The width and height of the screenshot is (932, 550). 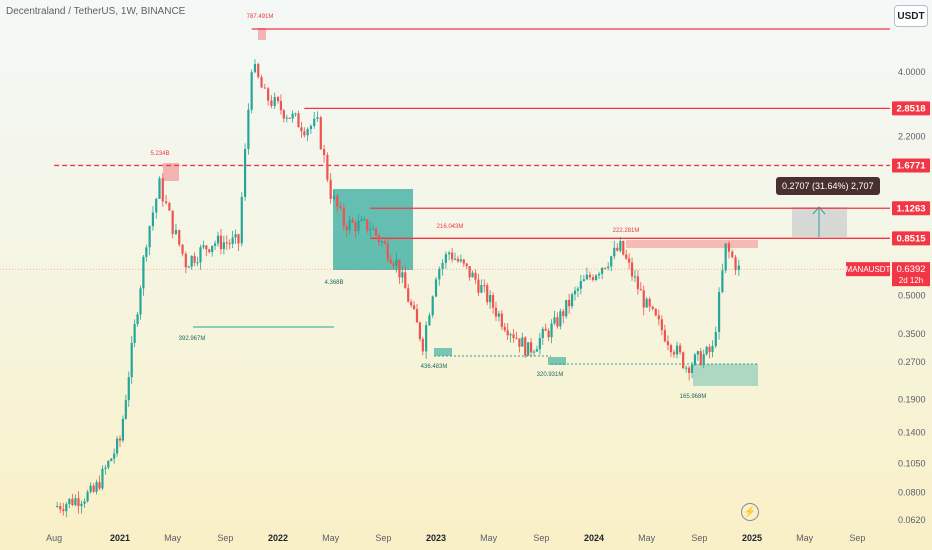 I want to click on symbol-label-bg, so click(x=868, y=269).